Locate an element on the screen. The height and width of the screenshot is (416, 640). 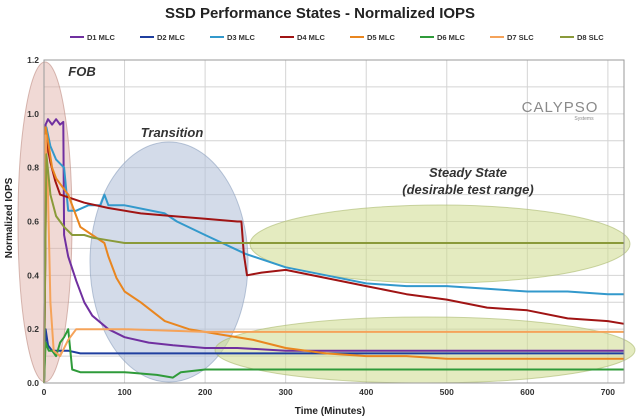
y-tick-label: 1.0 is located at coordinates (33, 114).